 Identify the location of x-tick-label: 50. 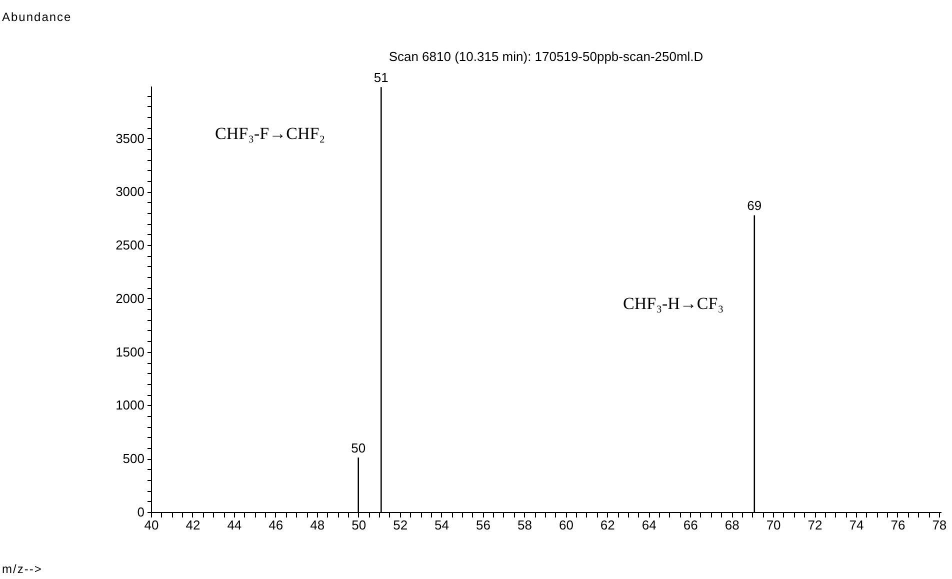
(359, 525).